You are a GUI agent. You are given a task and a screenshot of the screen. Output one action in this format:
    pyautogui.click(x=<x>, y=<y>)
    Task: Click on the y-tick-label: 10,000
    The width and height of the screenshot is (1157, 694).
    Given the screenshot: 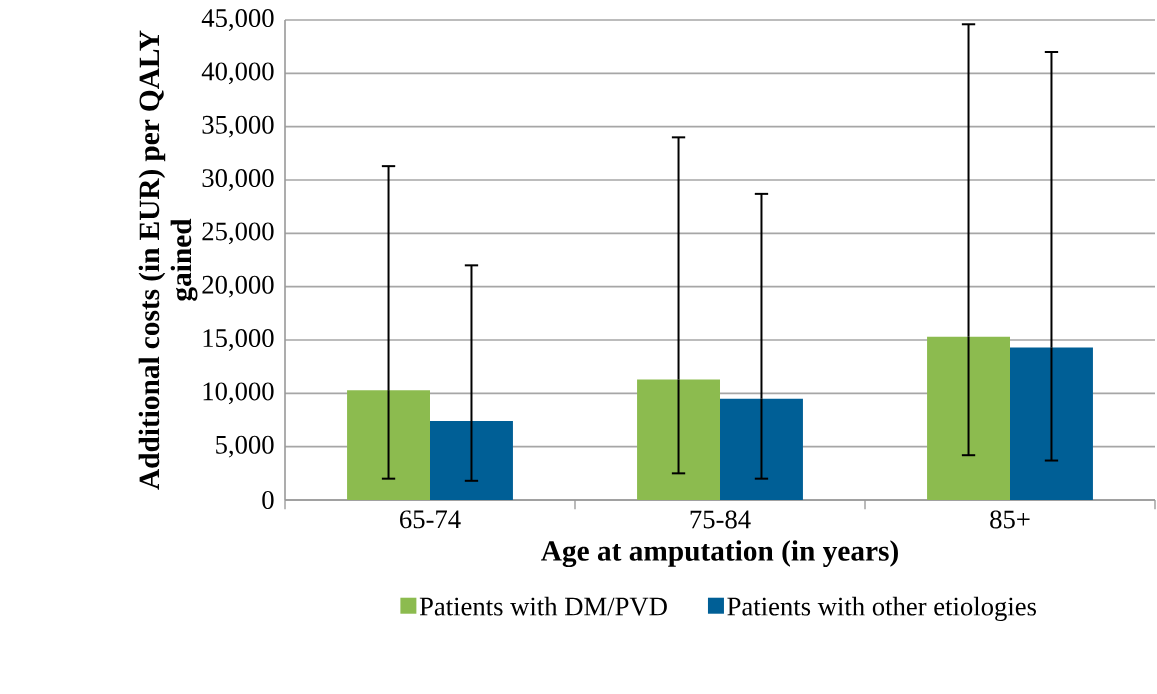 What is the action you would take?
    pyautogui.click(x=238, y=393)
    